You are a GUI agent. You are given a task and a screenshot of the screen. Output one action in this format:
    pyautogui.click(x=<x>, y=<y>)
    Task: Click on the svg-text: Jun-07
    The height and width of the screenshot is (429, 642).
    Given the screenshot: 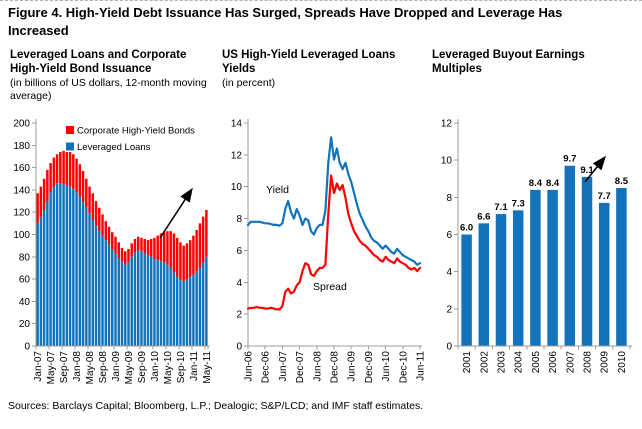 What is the action you would take?
    pyautogui.click(x=283, y=366)
    